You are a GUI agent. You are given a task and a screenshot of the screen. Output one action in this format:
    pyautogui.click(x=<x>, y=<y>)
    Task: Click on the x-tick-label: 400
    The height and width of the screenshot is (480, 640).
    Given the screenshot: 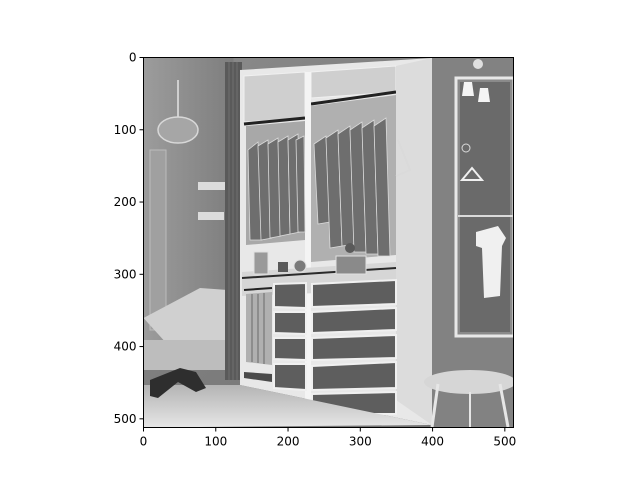 What is the action you would take?
    pyautogui.click(x=432, y=442)
    